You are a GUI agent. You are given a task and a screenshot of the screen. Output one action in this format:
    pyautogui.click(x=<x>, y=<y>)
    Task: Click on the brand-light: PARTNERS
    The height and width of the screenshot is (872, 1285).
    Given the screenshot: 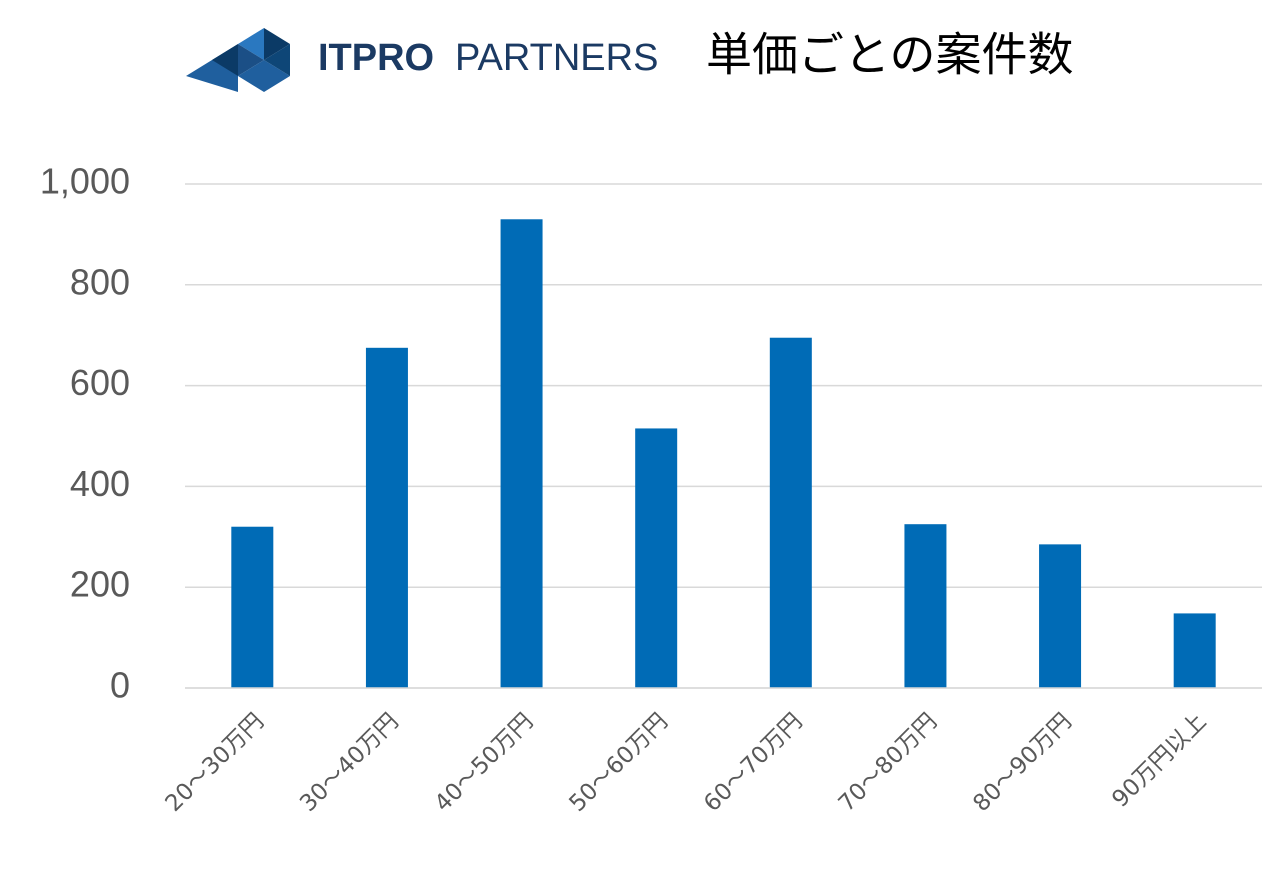 What is the action you would take?
    pyautogui.click(x=556, y=58)
    